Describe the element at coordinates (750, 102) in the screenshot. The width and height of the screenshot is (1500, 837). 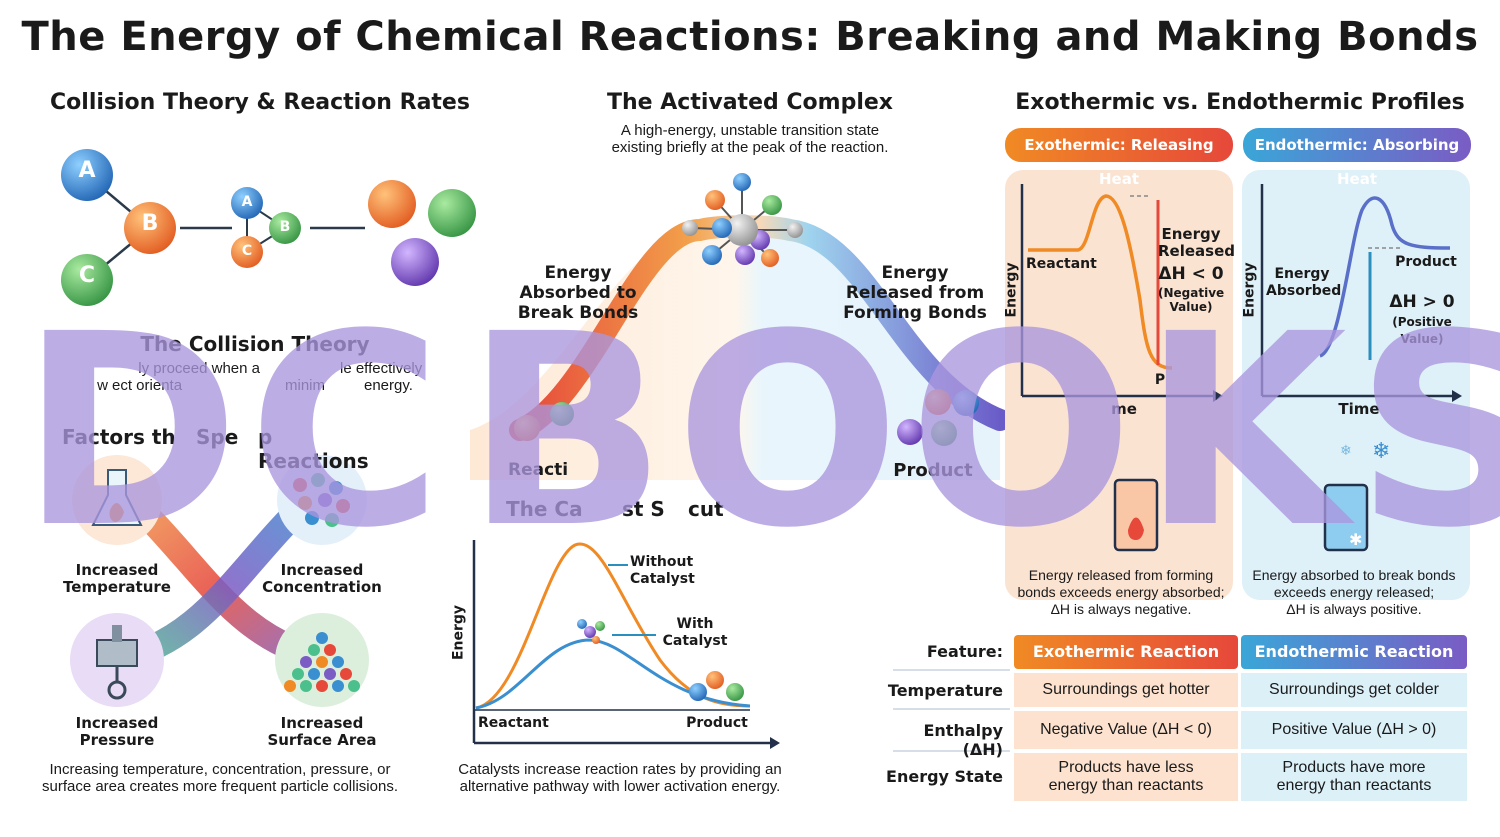
I see `activated-heading: The Activated Complex` at that location.